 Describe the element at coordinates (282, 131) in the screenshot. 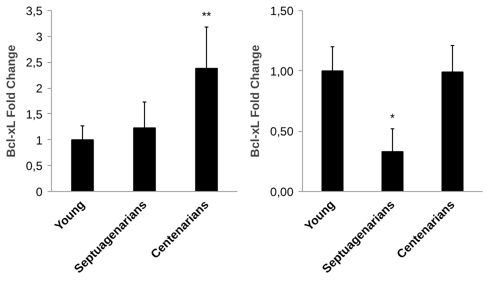

I see `y-tick-label: 0,50` at that location.